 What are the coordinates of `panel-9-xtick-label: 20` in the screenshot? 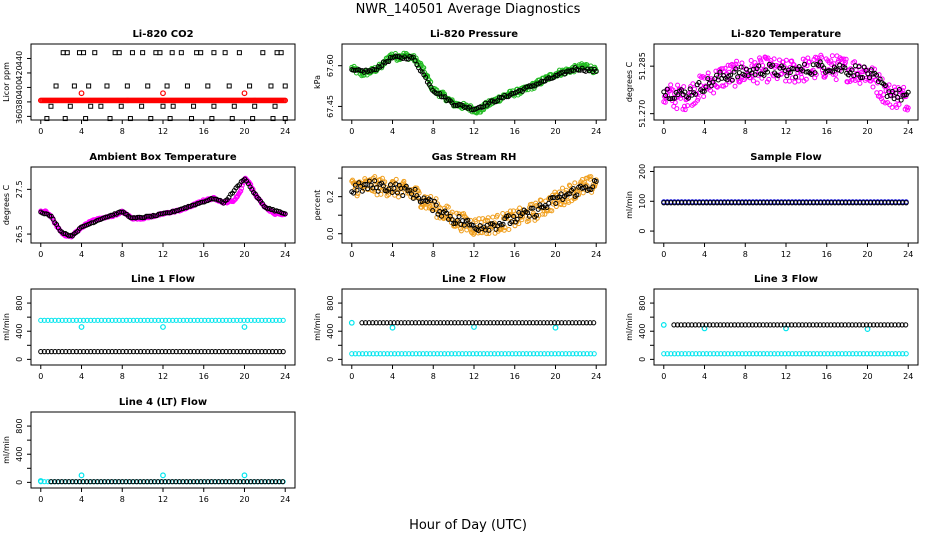 It's located at (867, 376).